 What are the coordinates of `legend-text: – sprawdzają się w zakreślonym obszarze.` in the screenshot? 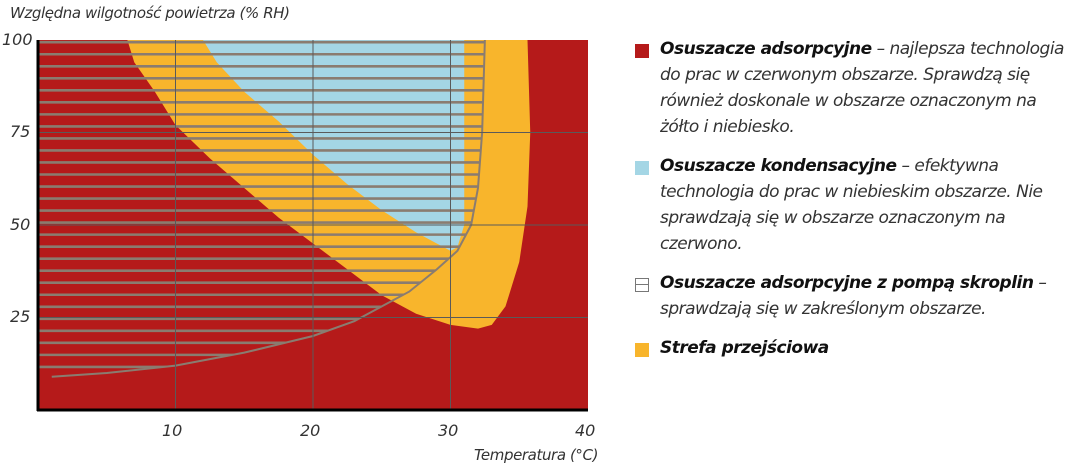 It's located at (853, 296).